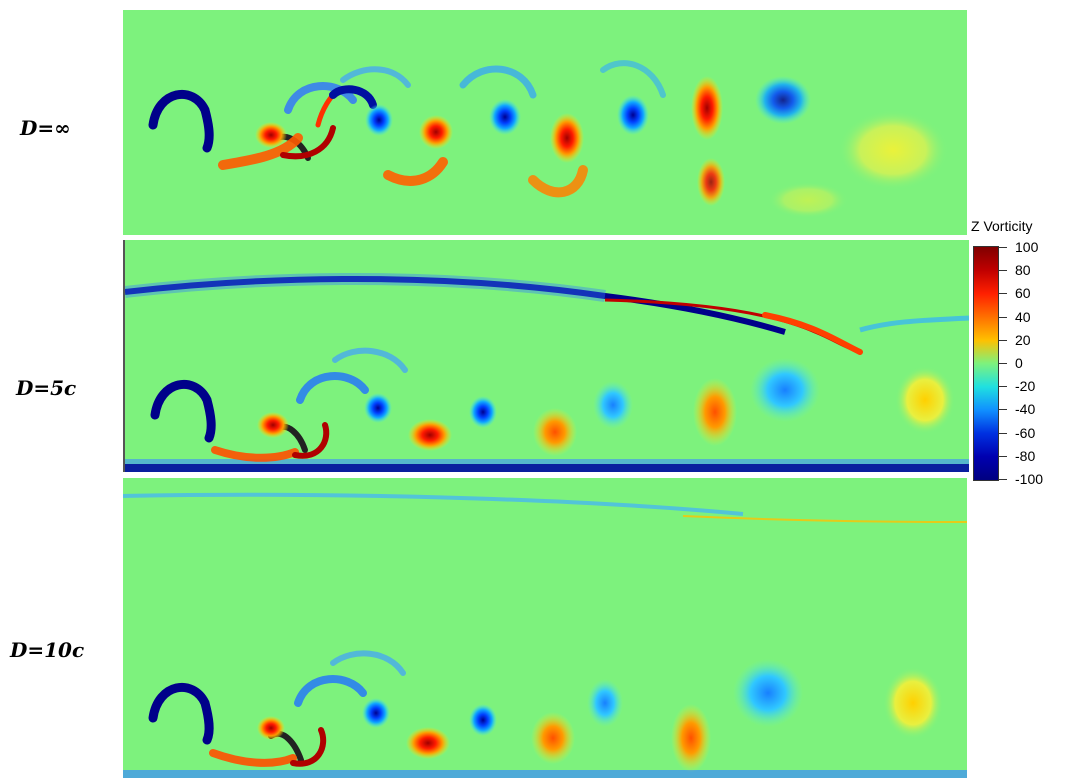  I want to click on panel-label-d-5c: D=5c, so click(46, 388).